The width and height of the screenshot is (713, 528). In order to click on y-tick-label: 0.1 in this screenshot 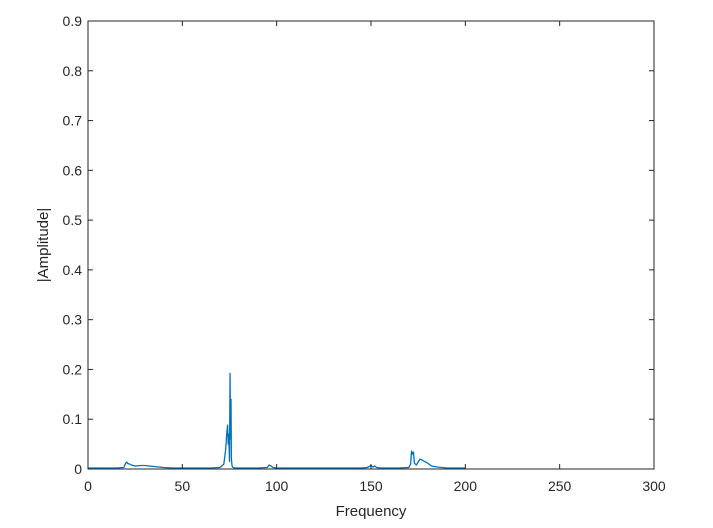, I will do `click(73, 419)`.